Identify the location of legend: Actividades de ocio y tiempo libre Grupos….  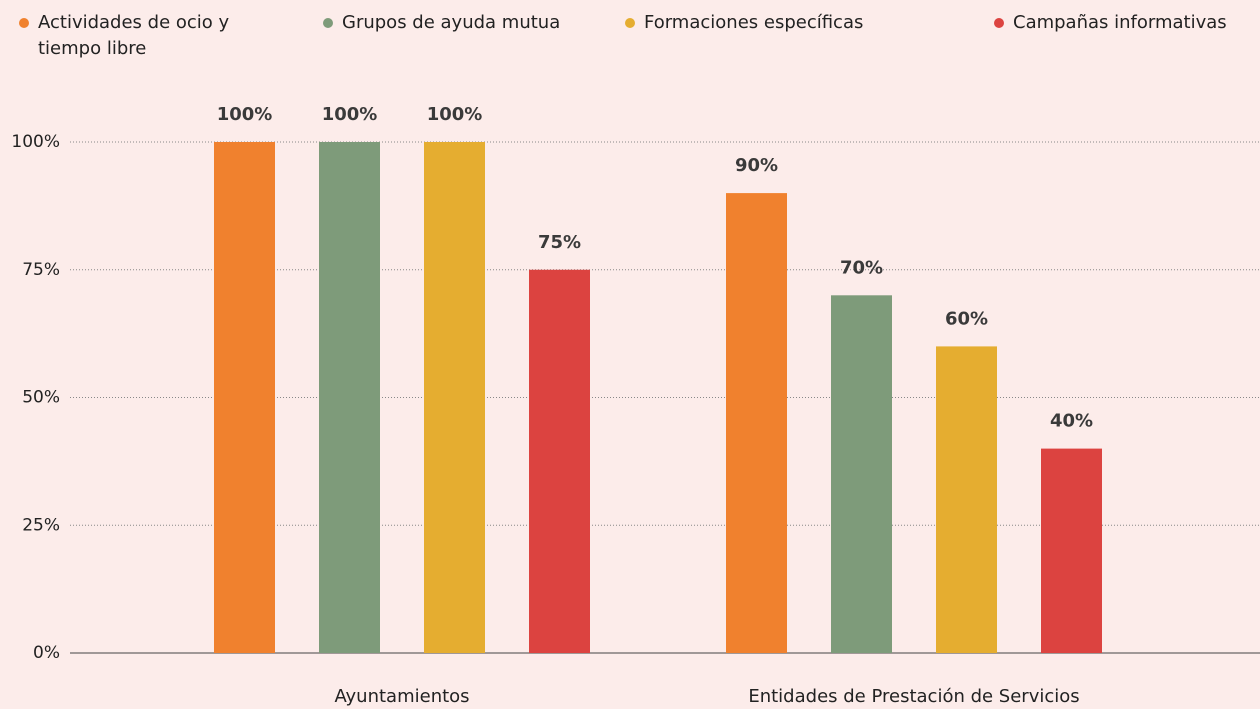
(630, 40).